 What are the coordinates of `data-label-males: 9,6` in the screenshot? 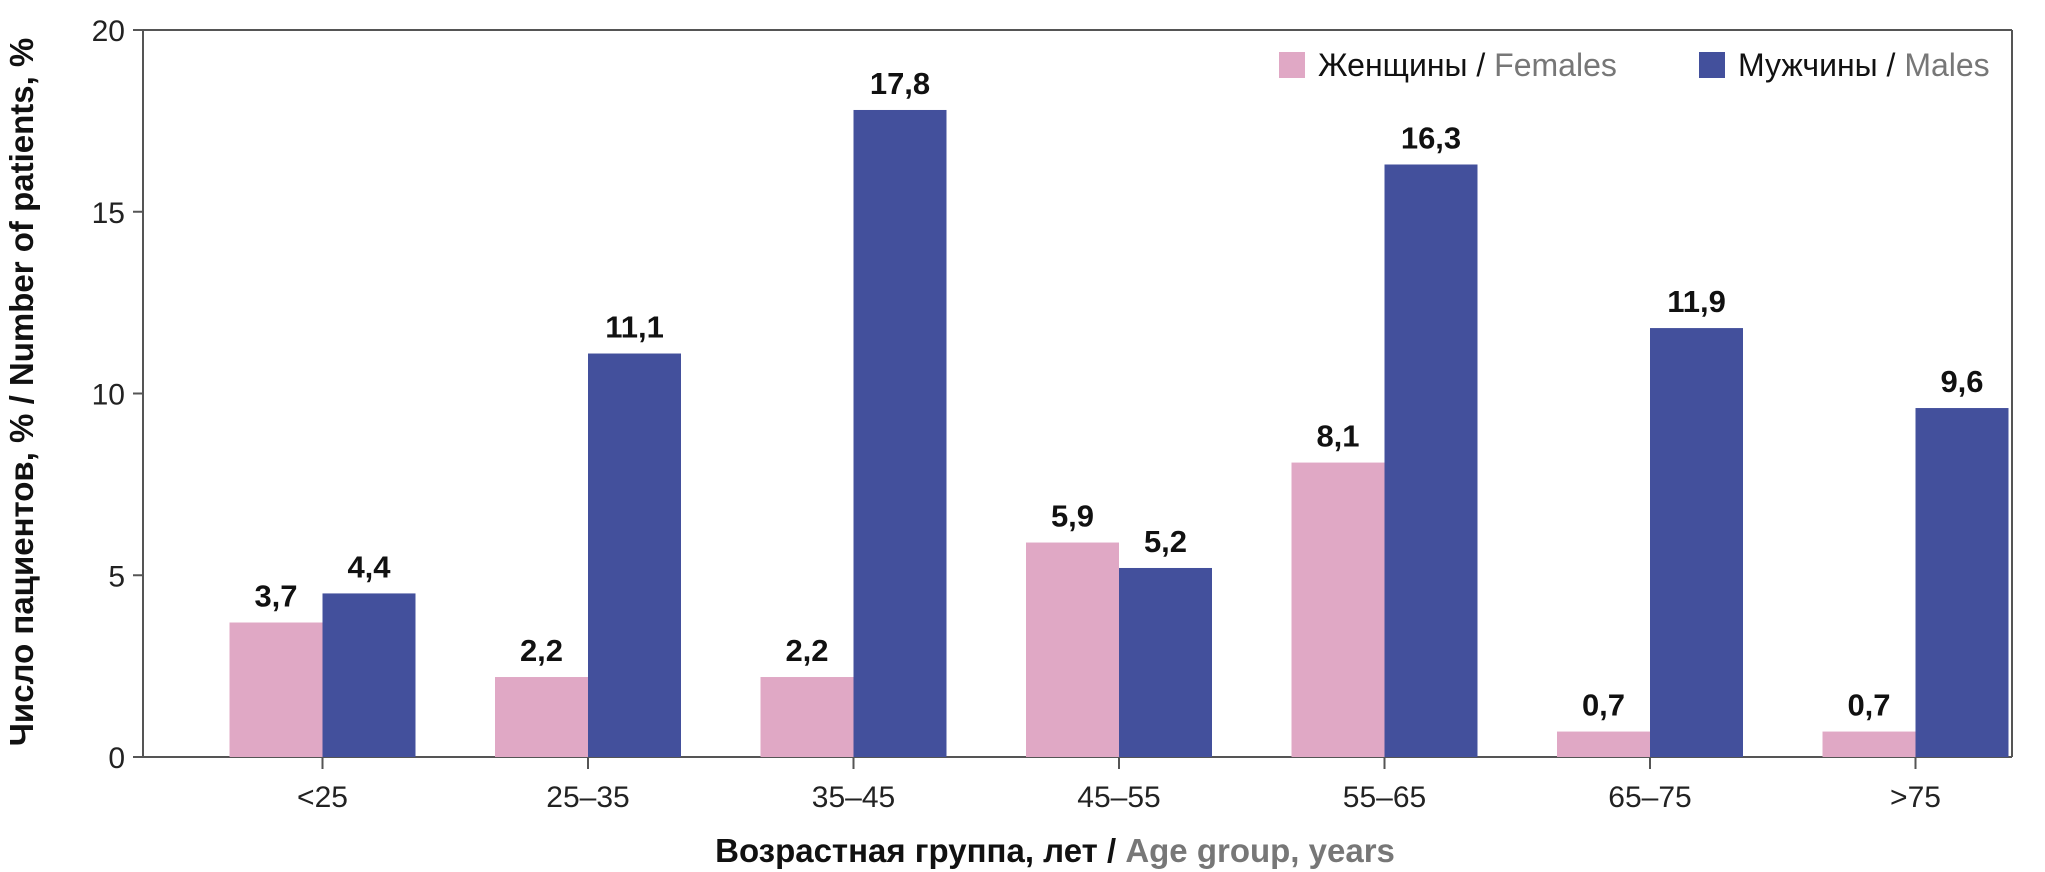 It's located at (1961, 381).